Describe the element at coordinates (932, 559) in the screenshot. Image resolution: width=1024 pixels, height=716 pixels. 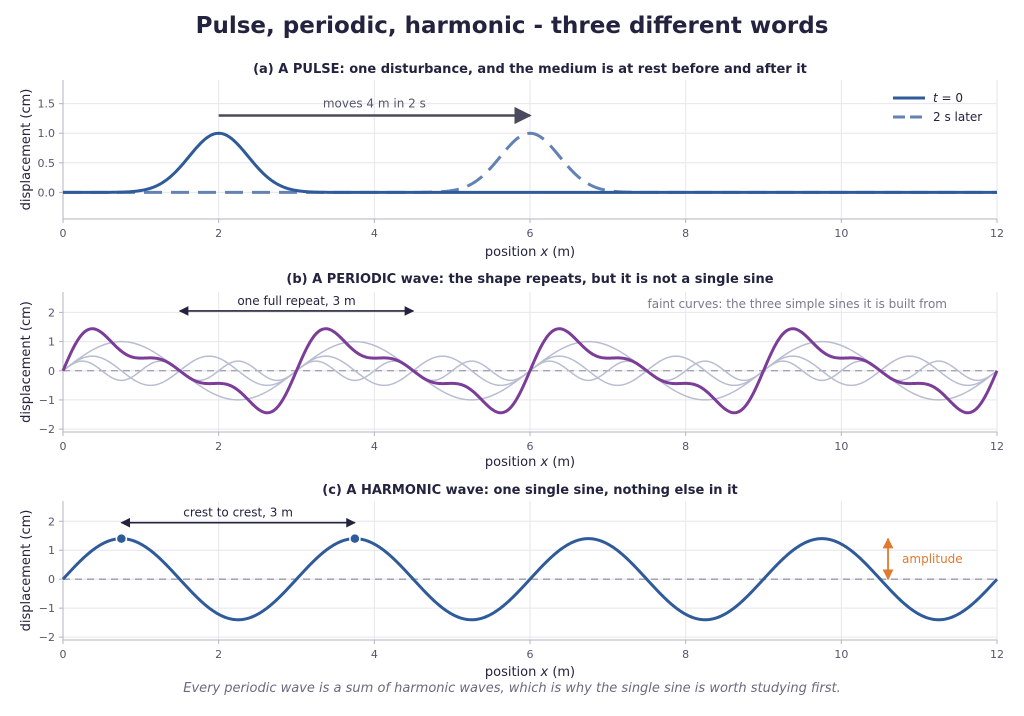
I see `amplitude-label: amplitude` at that location.